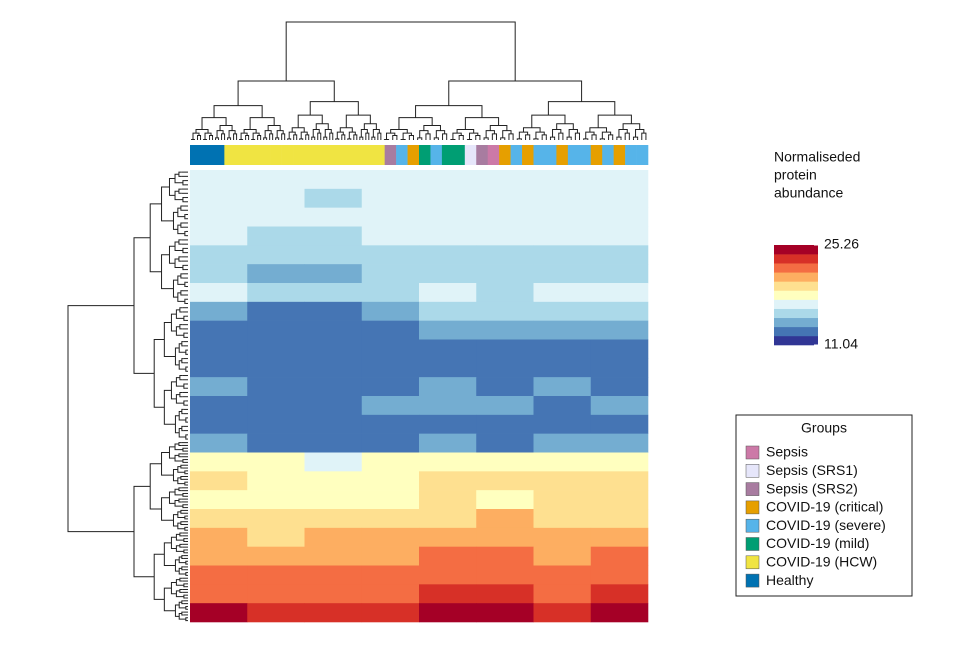 The width and height of the screenshot is (962, 652). Describe the element at coordinates (824, 505) in the screenshot. I see `legend-box` at that location.